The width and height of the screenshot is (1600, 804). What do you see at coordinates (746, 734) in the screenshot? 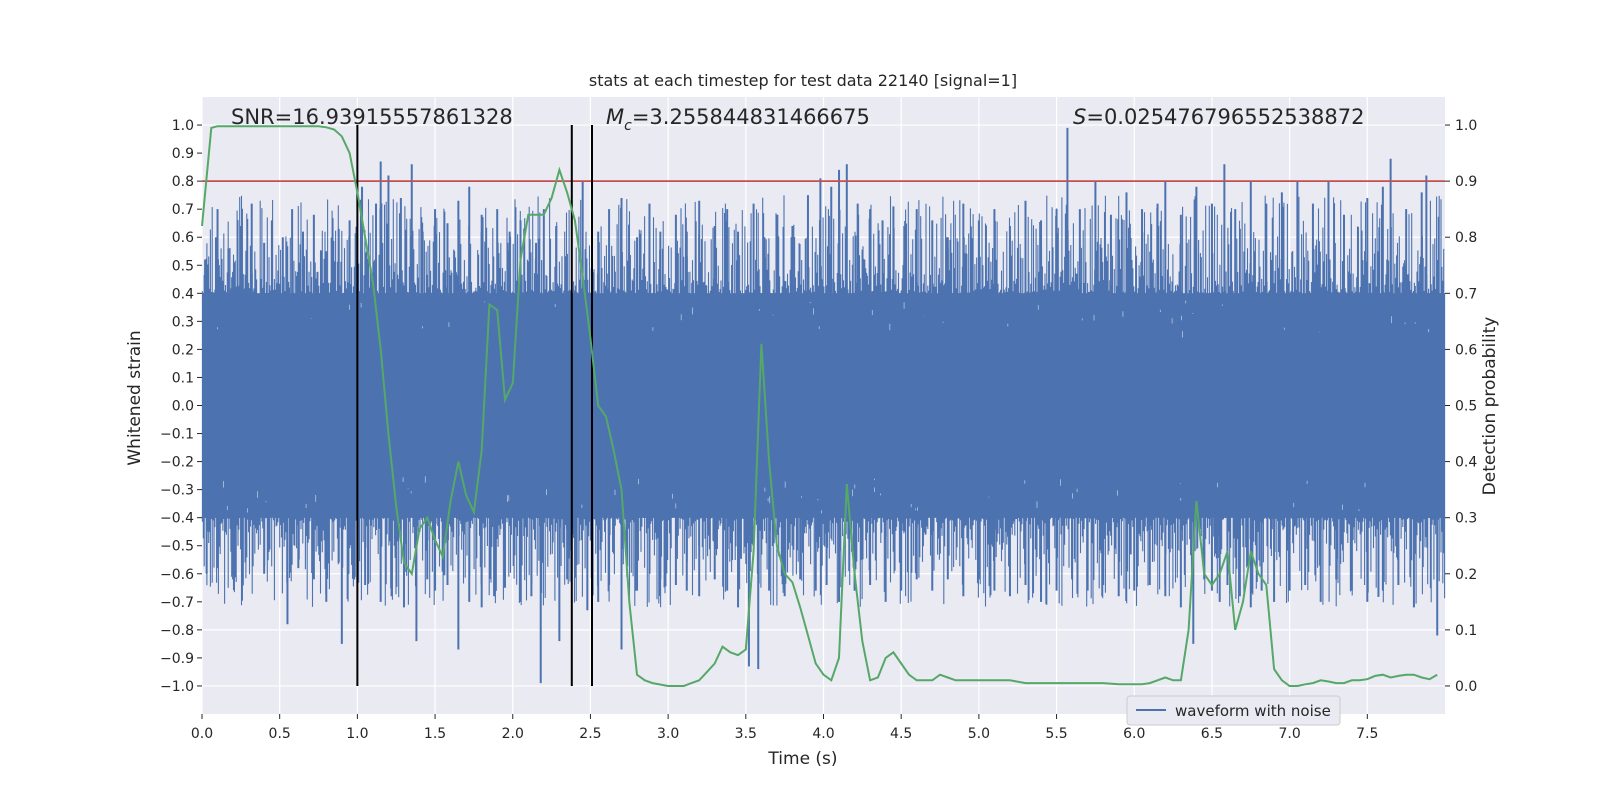
I see `x-tick-label: 3.5` at bounding box center [746, 734].